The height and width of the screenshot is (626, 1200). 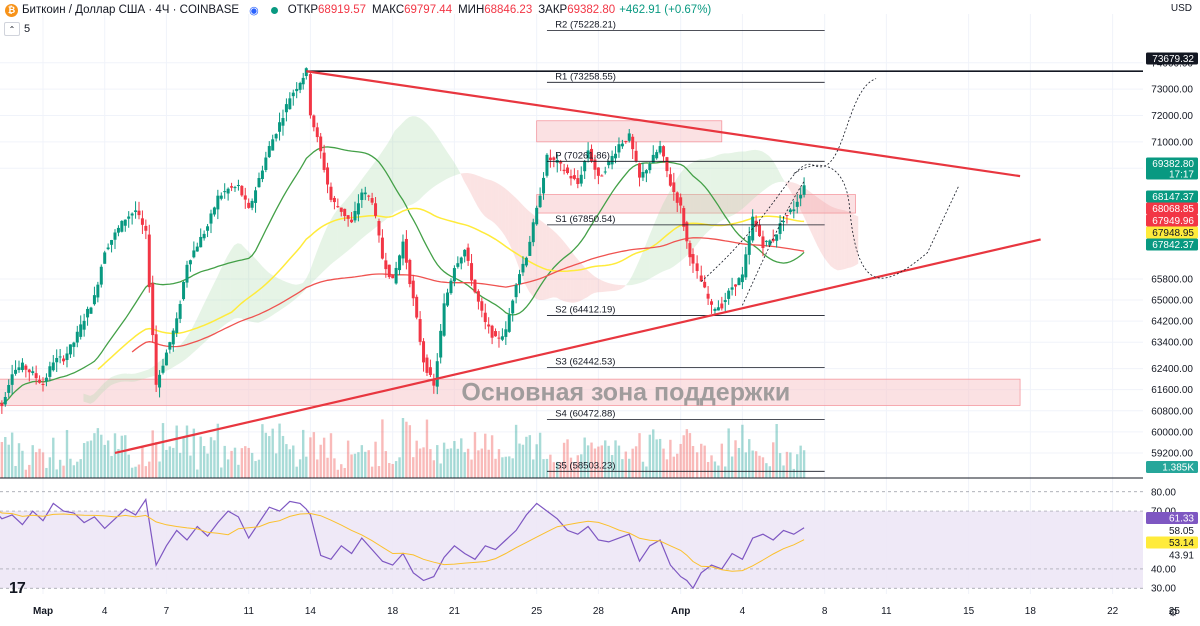 I want to click on price-tick-label: 62400.00, so click(x=1172, y=369).